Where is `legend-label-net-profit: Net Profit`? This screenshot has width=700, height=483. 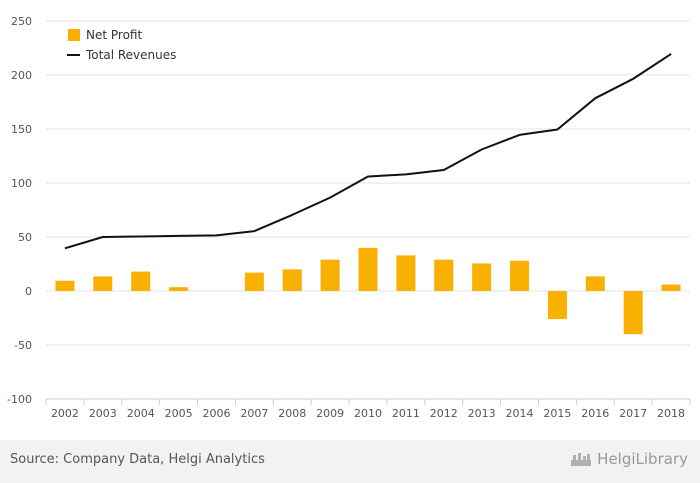
legend-label-net-profit: Net Profit is located at coordinates (114, 35).